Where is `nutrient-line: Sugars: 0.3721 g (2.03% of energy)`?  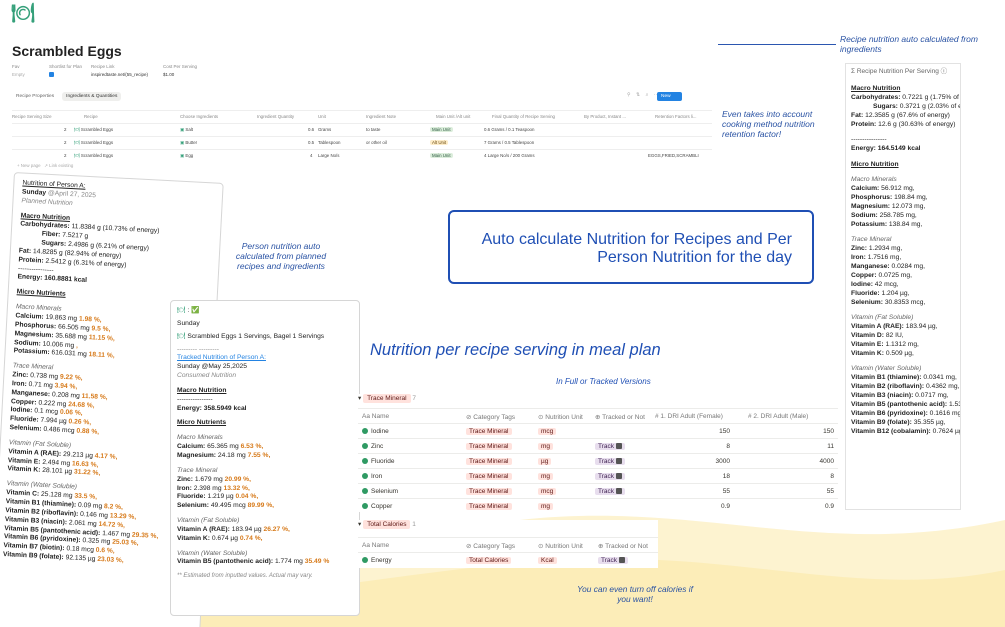
nutrient-line: Sugars: 0.3721 g (2.03% of energy) is located at coordinates (916, 106).